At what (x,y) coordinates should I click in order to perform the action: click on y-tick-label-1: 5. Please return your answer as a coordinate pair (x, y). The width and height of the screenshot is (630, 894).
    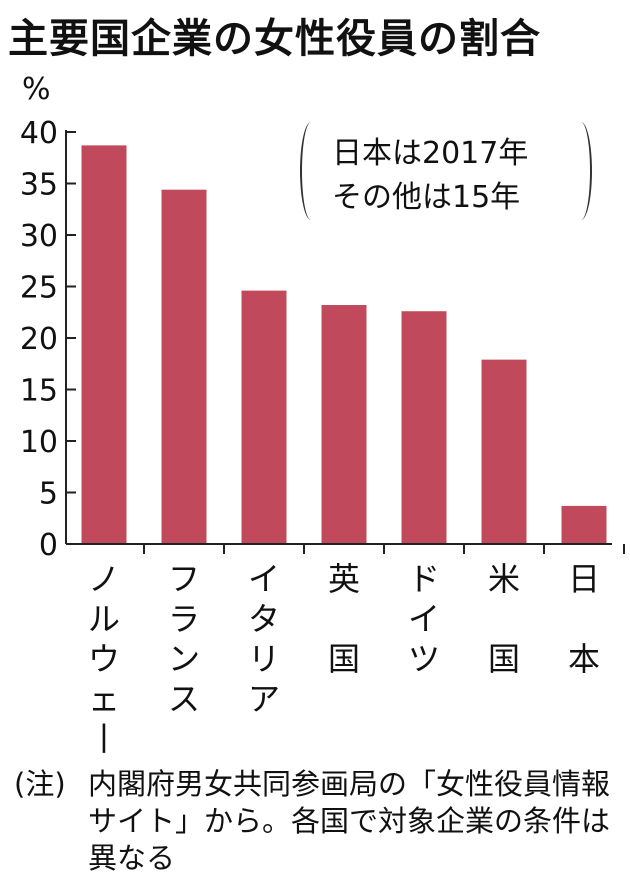
    Looking at the image, I should click on (48, 494).